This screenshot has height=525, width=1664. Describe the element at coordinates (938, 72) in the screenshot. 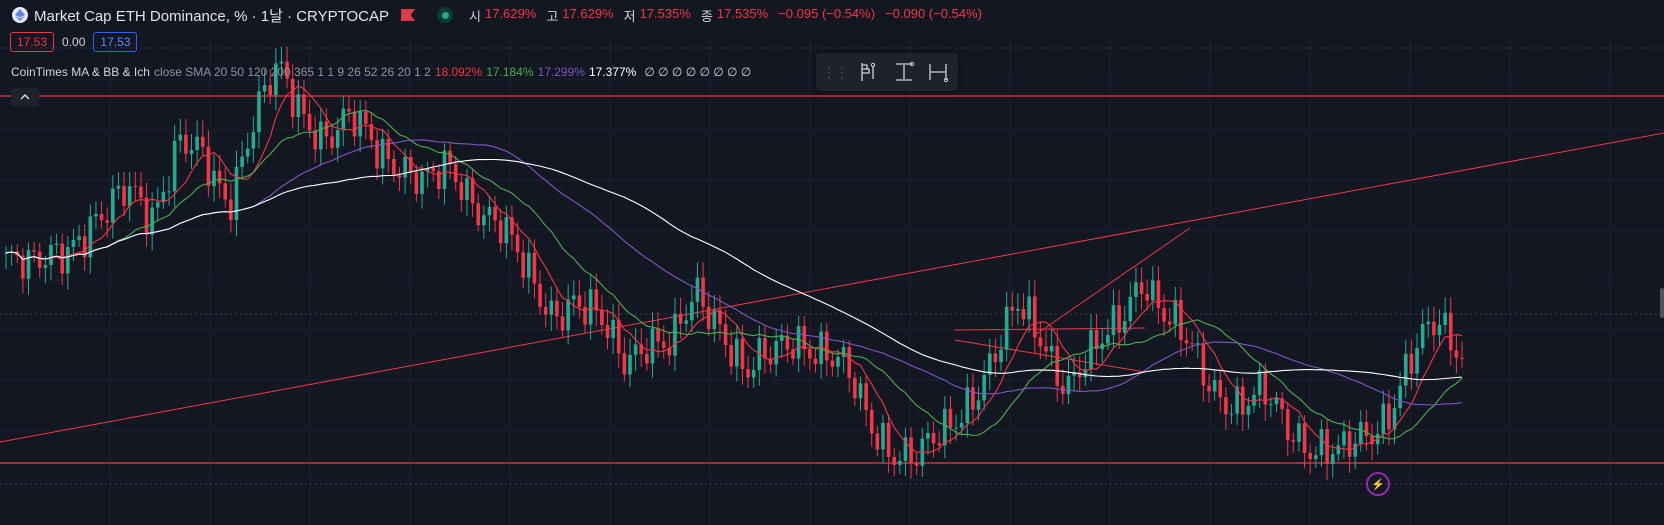

I see `date-range-icon` at that location.